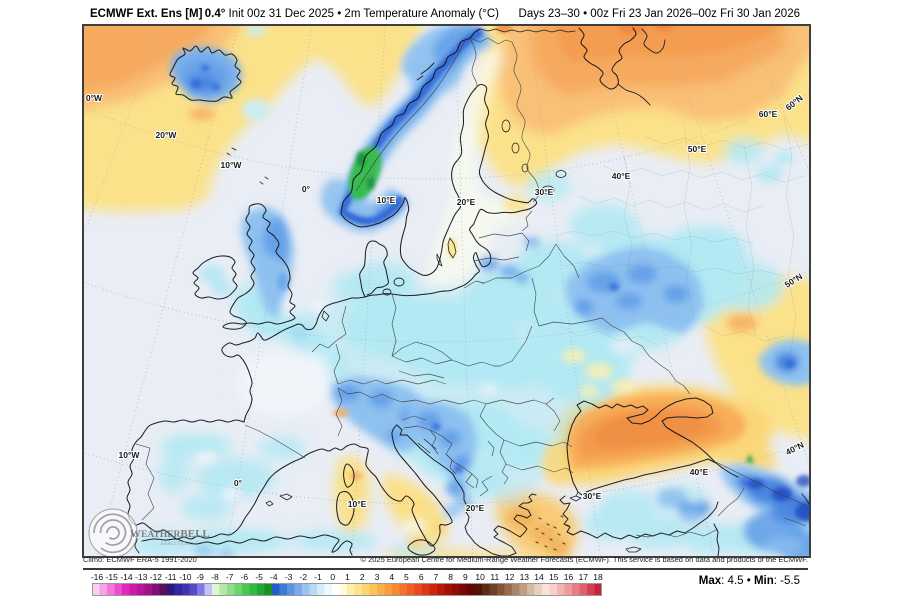 The image size is (900, 605). Describe the element at coordinates (768, 114) in the screenshot. I see `svg-text: 60°E` at that location.